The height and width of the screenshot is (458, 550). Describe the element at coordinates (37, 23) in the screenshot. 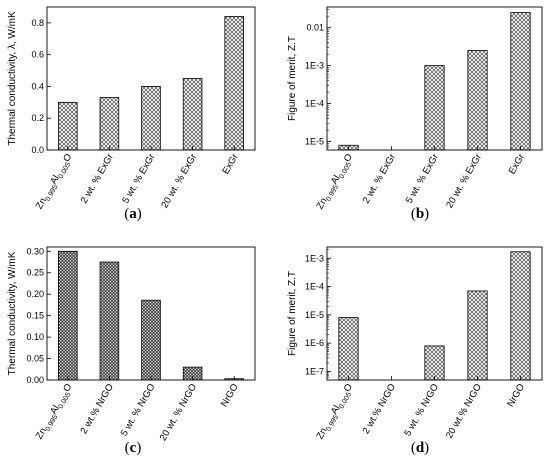

I see `y-tick-label-a-4: 0.8` at that location.